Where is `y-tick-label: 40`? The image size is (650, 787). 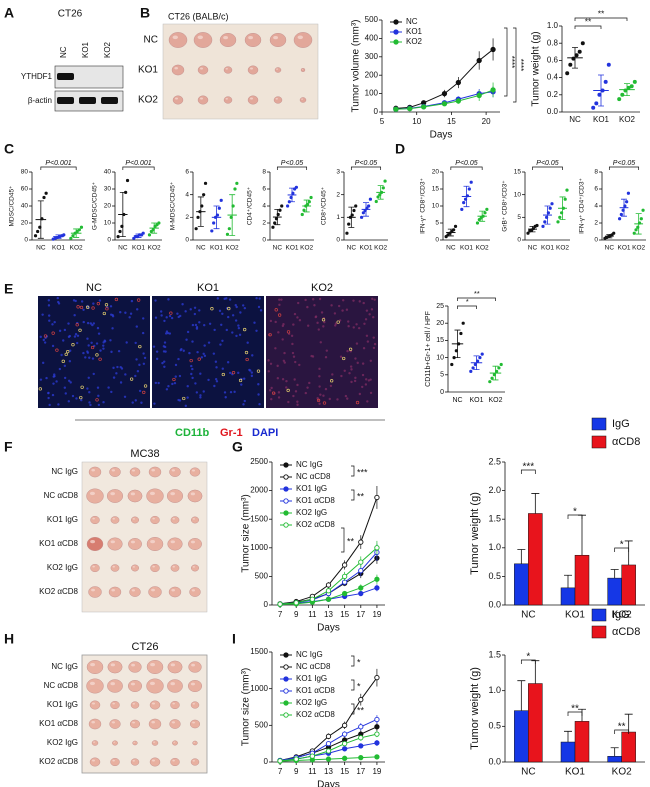 y-tick-label: 40 is located at coordinates (25, 206).